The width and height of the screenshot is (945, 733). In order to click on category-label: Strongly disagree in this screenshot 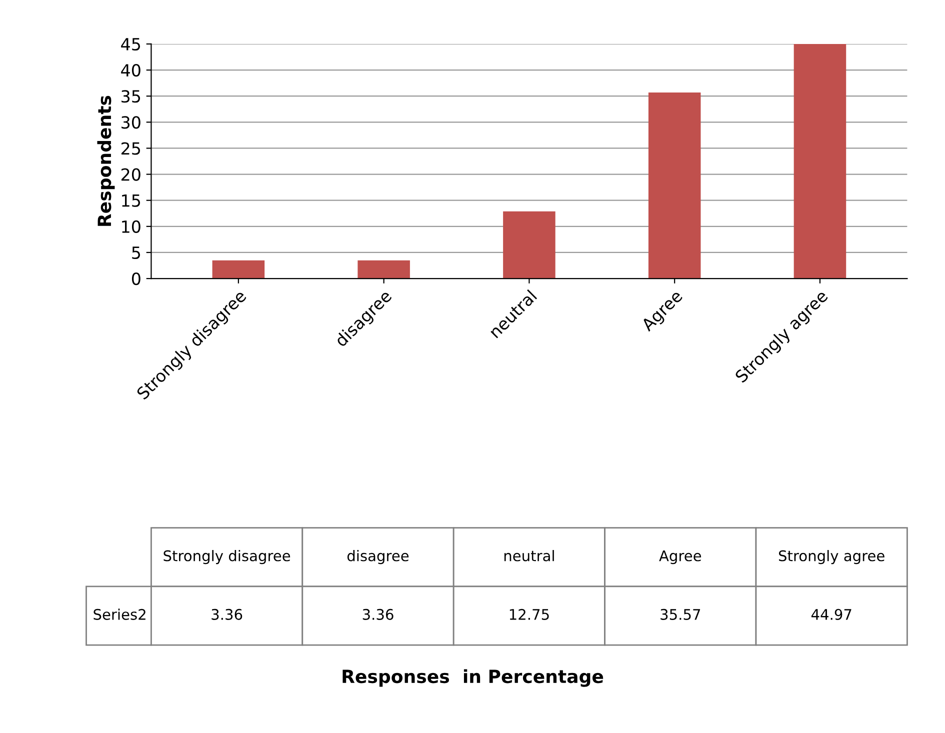, I will do `click(227, 557)`.